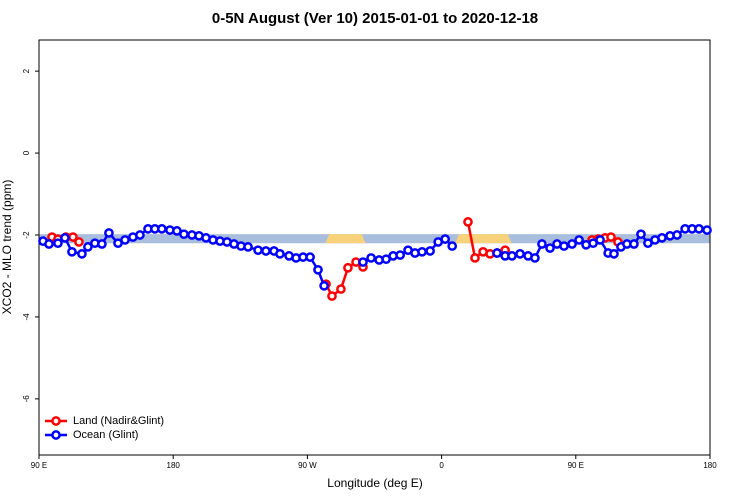  I want to click on y-tick-label: 0, so click(26, 152).